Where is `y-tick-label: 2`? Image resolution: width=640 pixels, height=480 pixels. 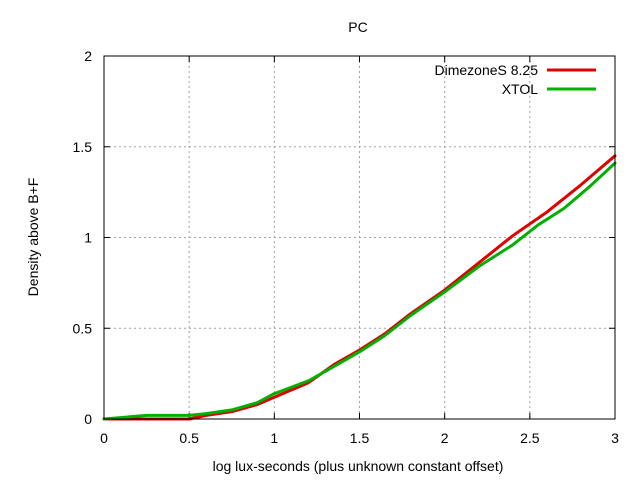 y-tick-label: 2 is located at coordinates (88, 56).